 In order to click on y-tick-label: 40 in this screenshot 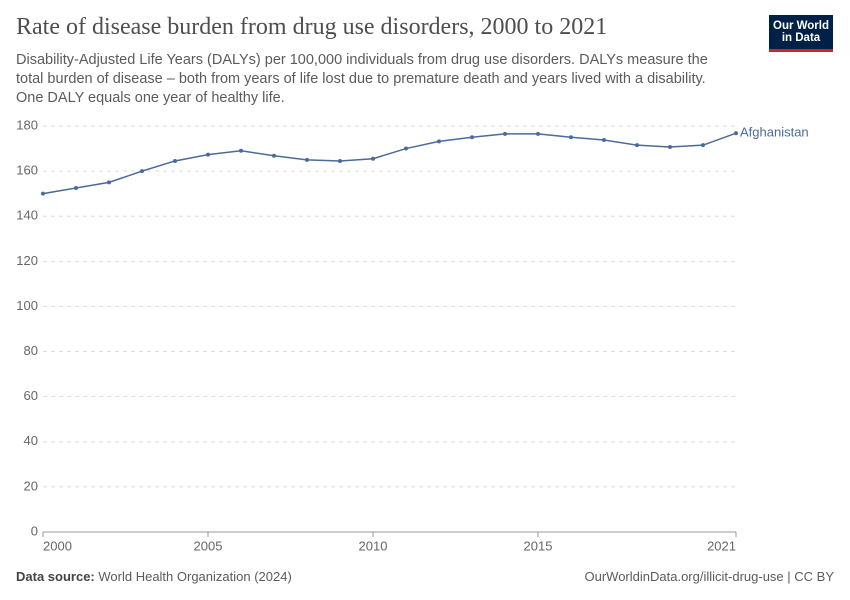, I will do `click(31, 440)`.